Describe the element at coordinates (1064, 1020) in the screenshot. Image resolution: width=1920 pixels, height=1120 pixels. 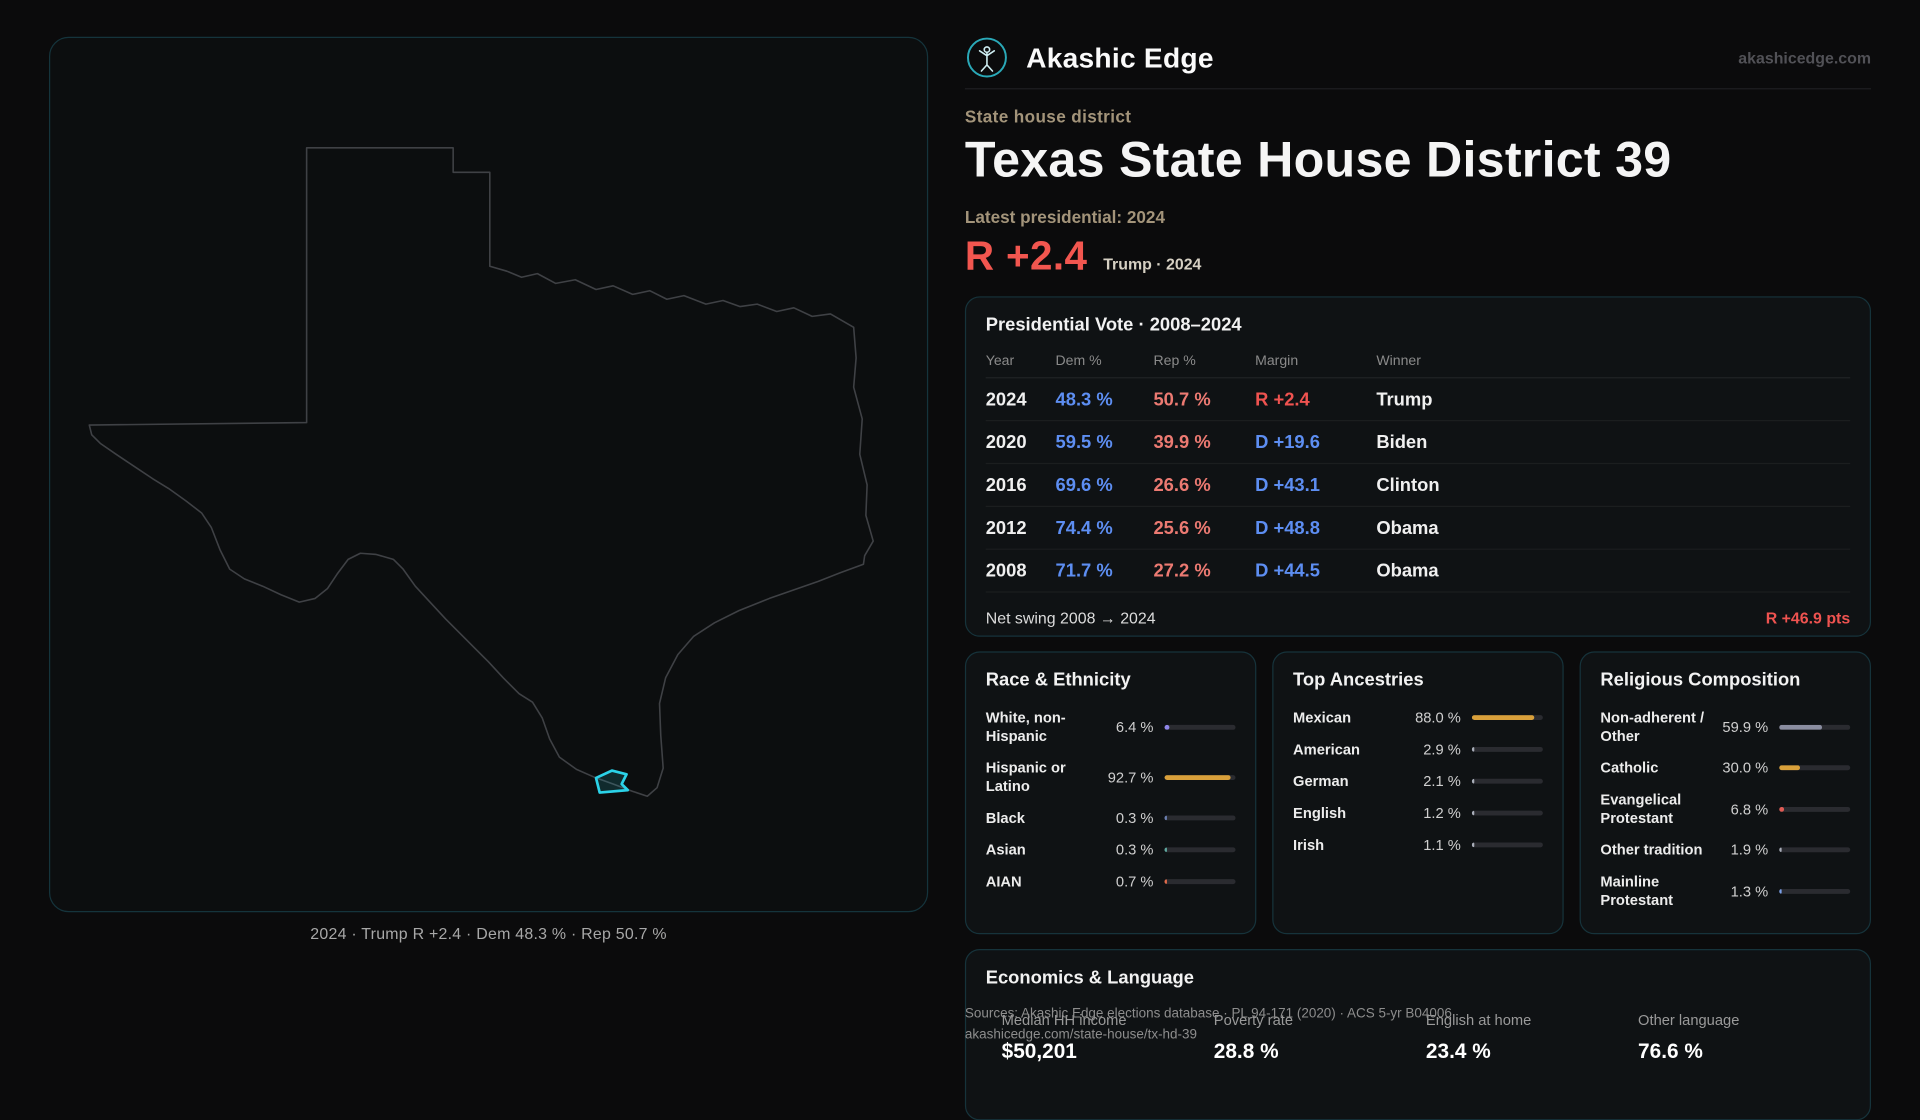
I see `stat-label: Median HH income` at that location.